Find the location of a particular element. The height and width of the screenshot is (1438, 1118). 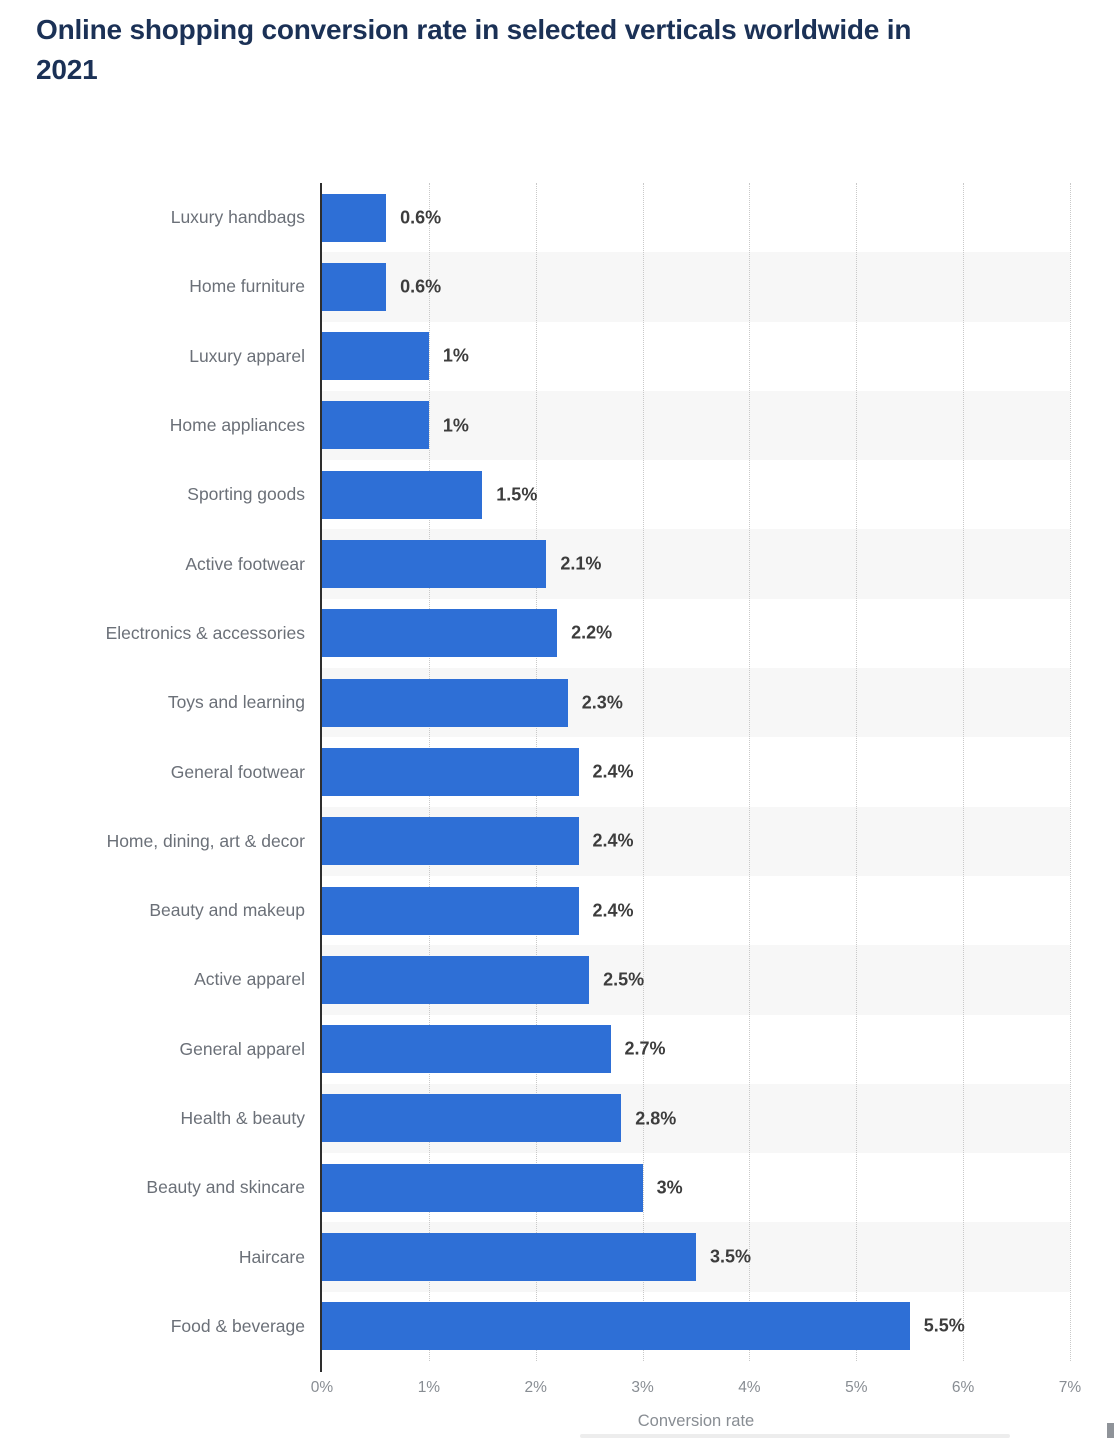

chart-row: Health & beauty 2.8% is located at coordinates (559, 1118).